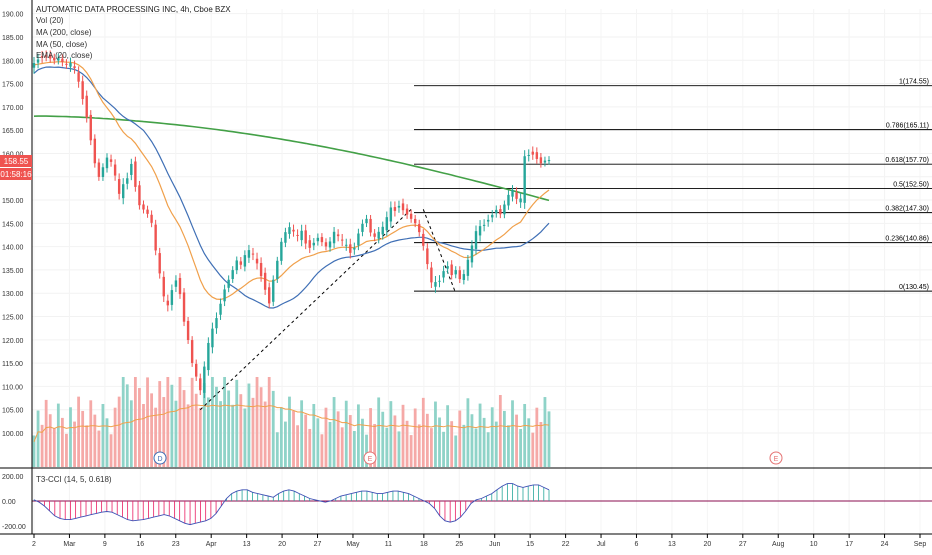  Describe the element at coordinates (291, 504) in the screenshot. I see `cci-line` at that location.